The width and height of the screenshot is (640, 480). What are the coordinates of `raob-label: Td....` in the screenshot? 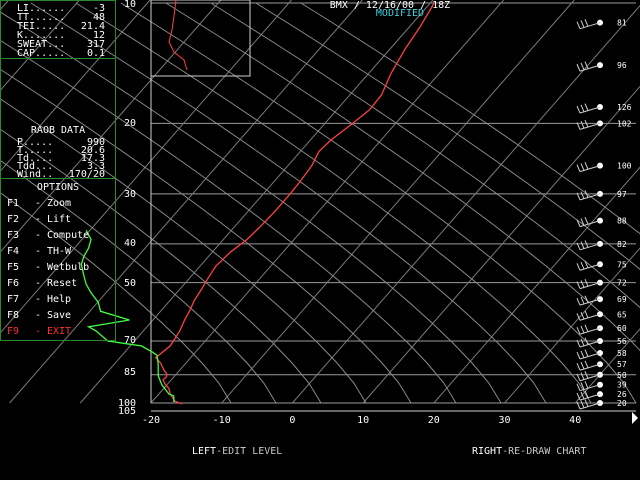 It's located at (35, 158).